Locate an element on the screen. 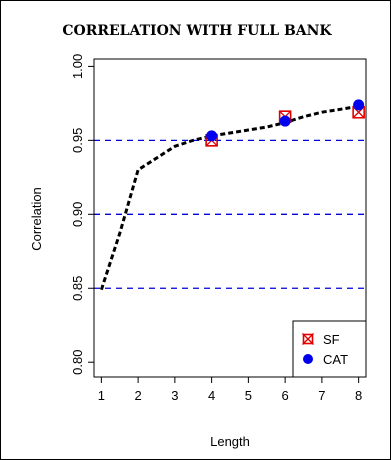  points-layer is located at coordinates (285, 123).